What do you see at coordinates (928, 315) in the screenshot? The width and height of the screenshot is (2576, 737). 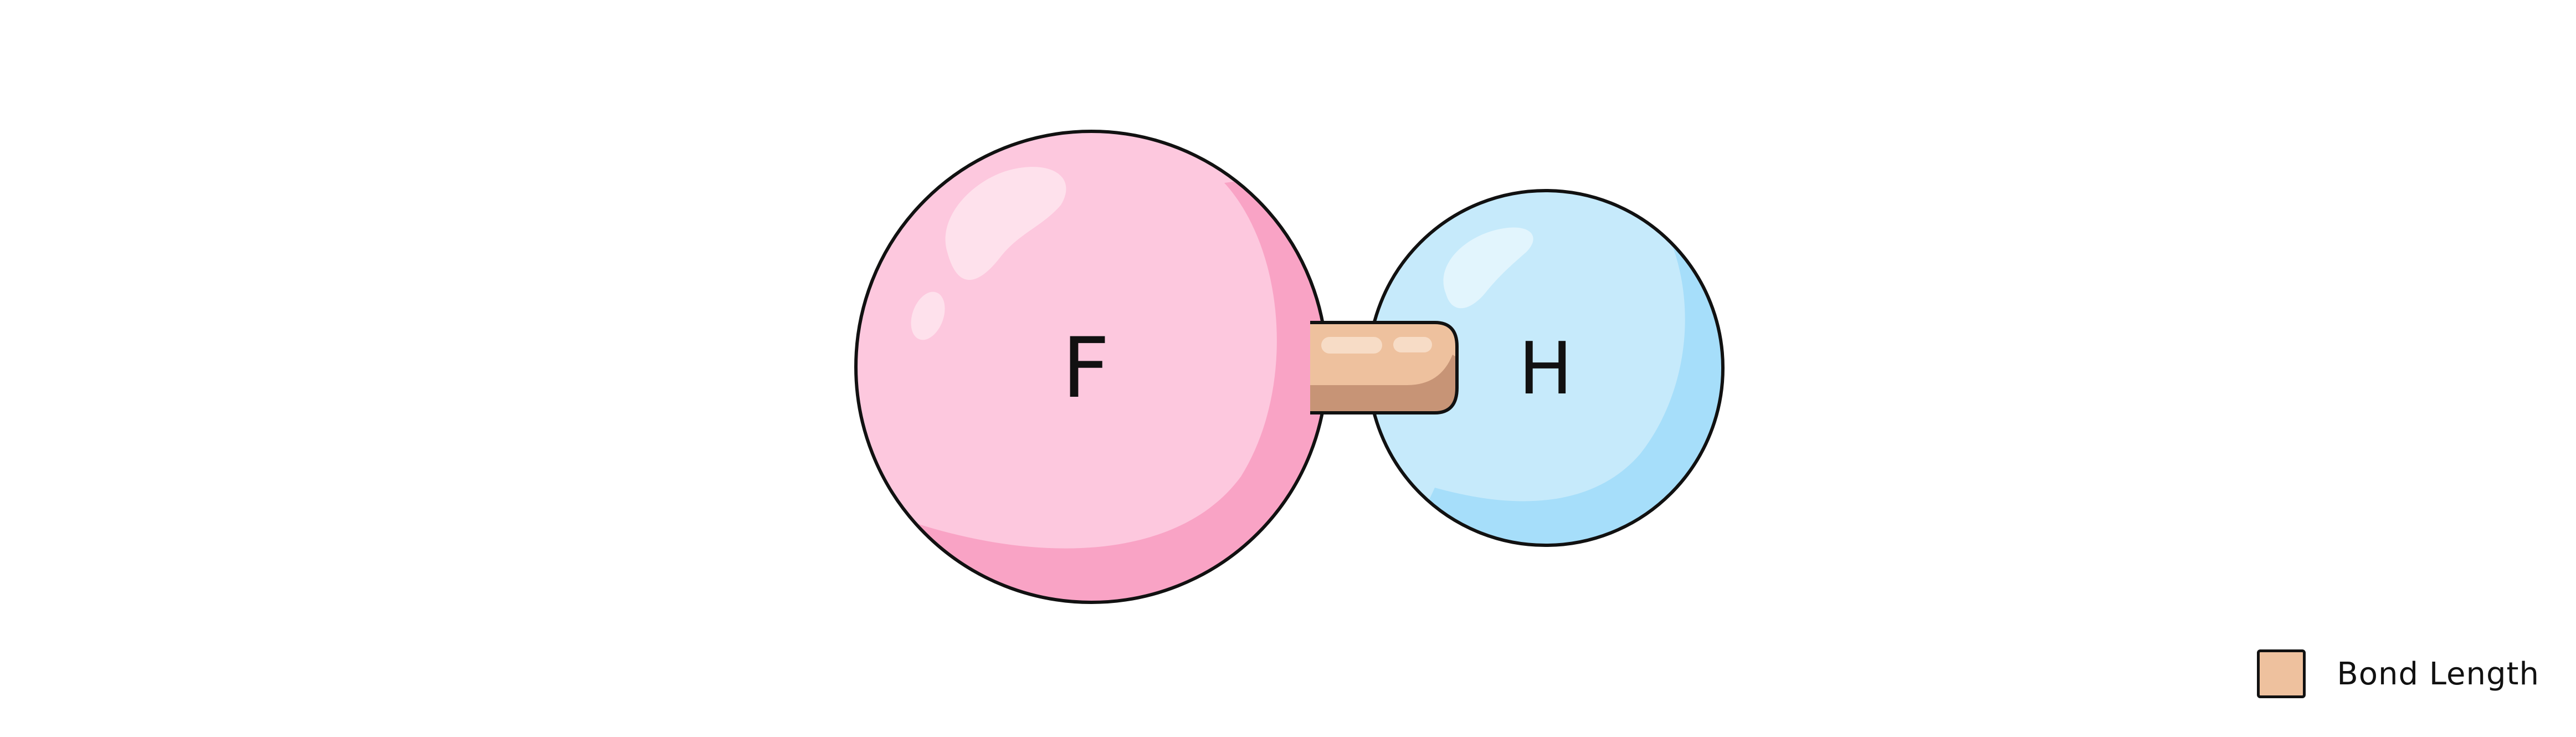 I see `fluorine-atom-highlight-small` at bounding box center [928, 315].